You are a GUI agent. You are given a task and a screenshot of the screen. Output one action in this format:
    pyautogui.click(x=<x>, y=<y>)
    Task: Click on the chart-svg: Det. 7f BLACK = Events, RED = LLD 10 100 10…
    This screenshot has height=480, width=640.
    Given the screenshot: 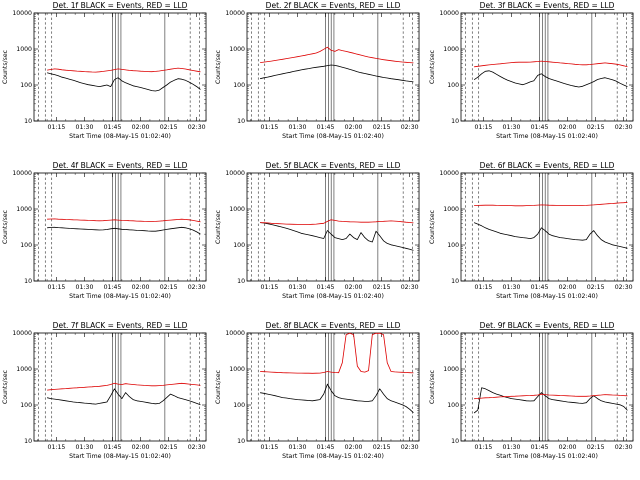 What is the action you would take?
    pyautogui.click(x=104, y=390)
    